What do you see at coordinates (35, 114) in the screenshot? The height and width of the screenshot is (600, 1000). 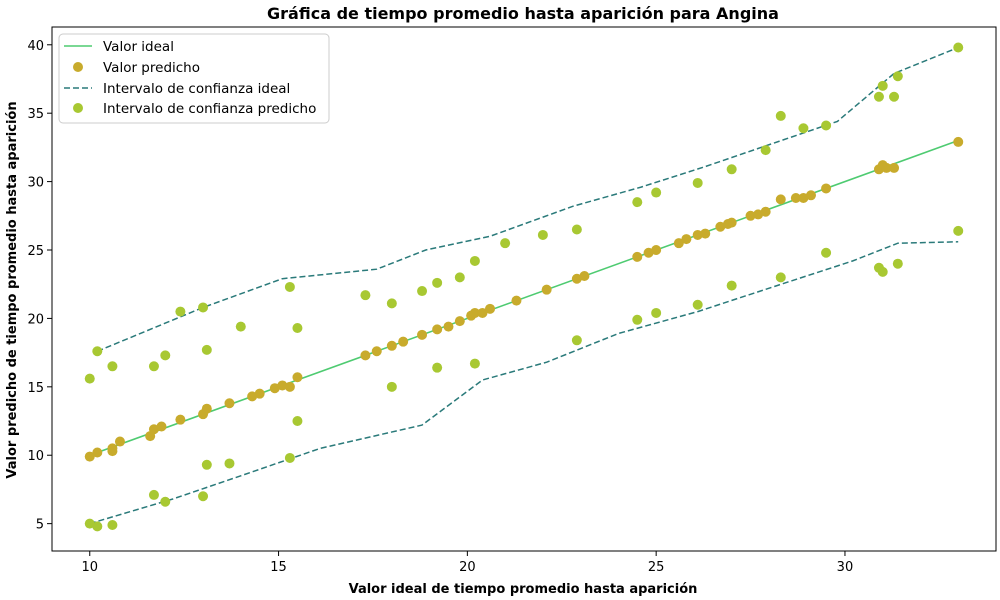 I see `y-tick-label: 35` at bounding box center [35, 114].